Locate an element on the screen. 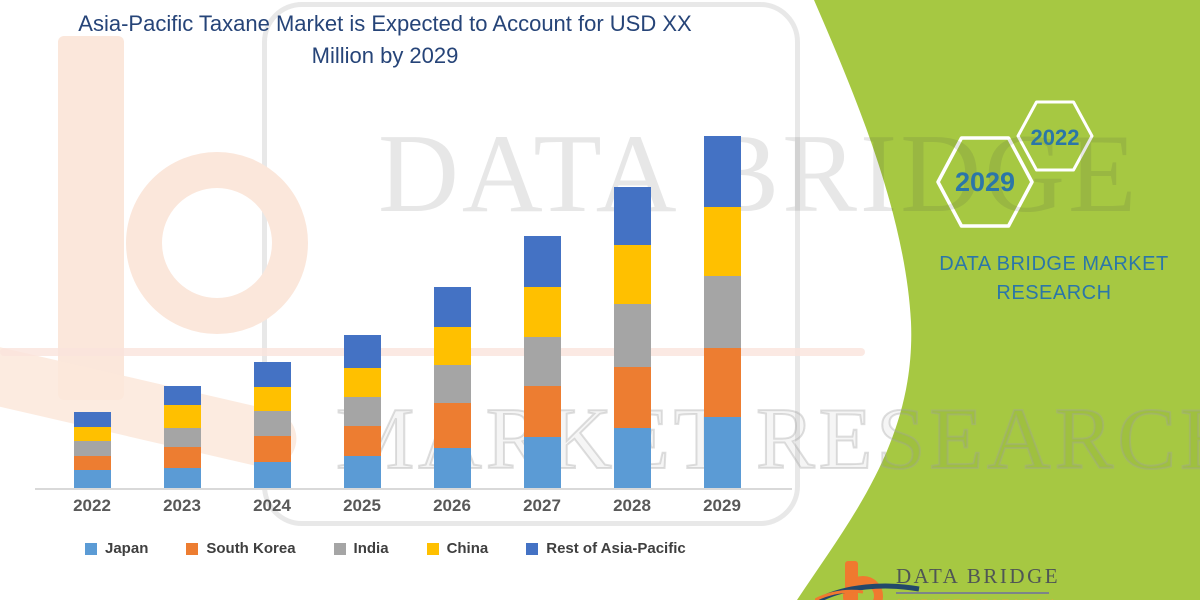  bar-segment-rest-of-asia-pacific-2028 is located at coordinates (632, 216).